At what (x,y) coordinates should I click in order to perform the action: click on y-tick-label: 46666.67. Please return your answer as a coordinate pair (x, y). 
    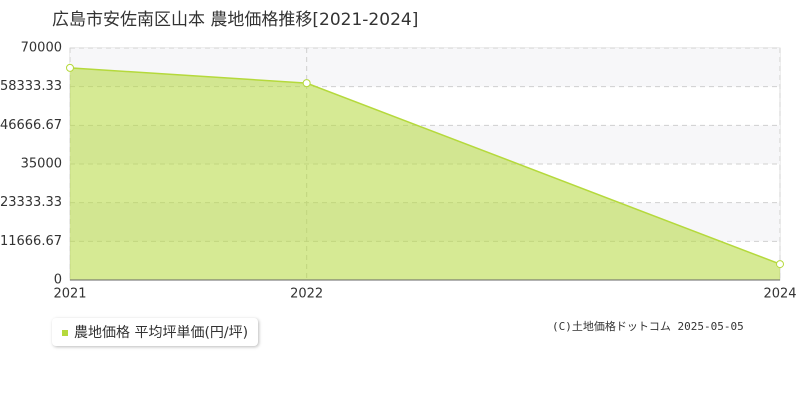
    Looking at the image, I should click on (31, 125).